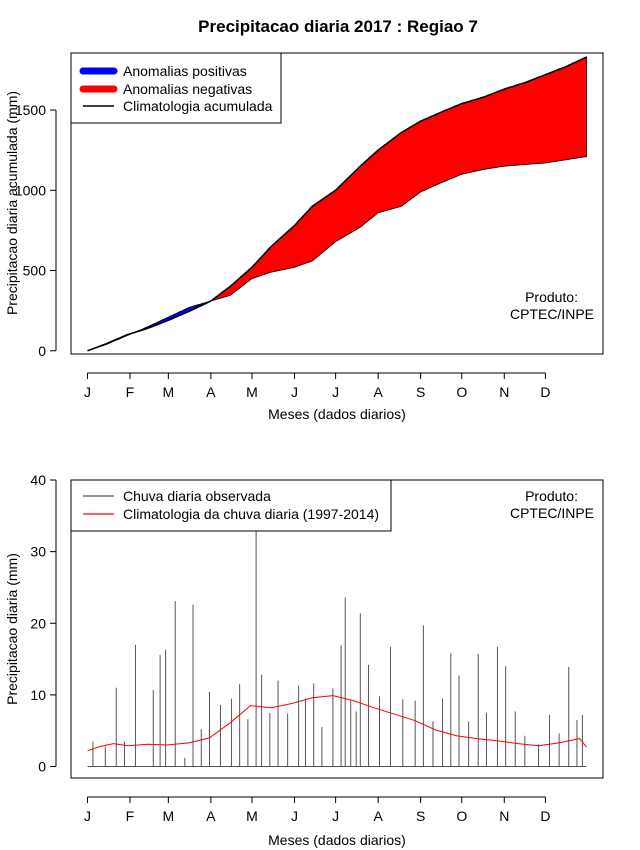 This screenshot has height=850, width=640. I want to click on legend-box, so click(231, 505).